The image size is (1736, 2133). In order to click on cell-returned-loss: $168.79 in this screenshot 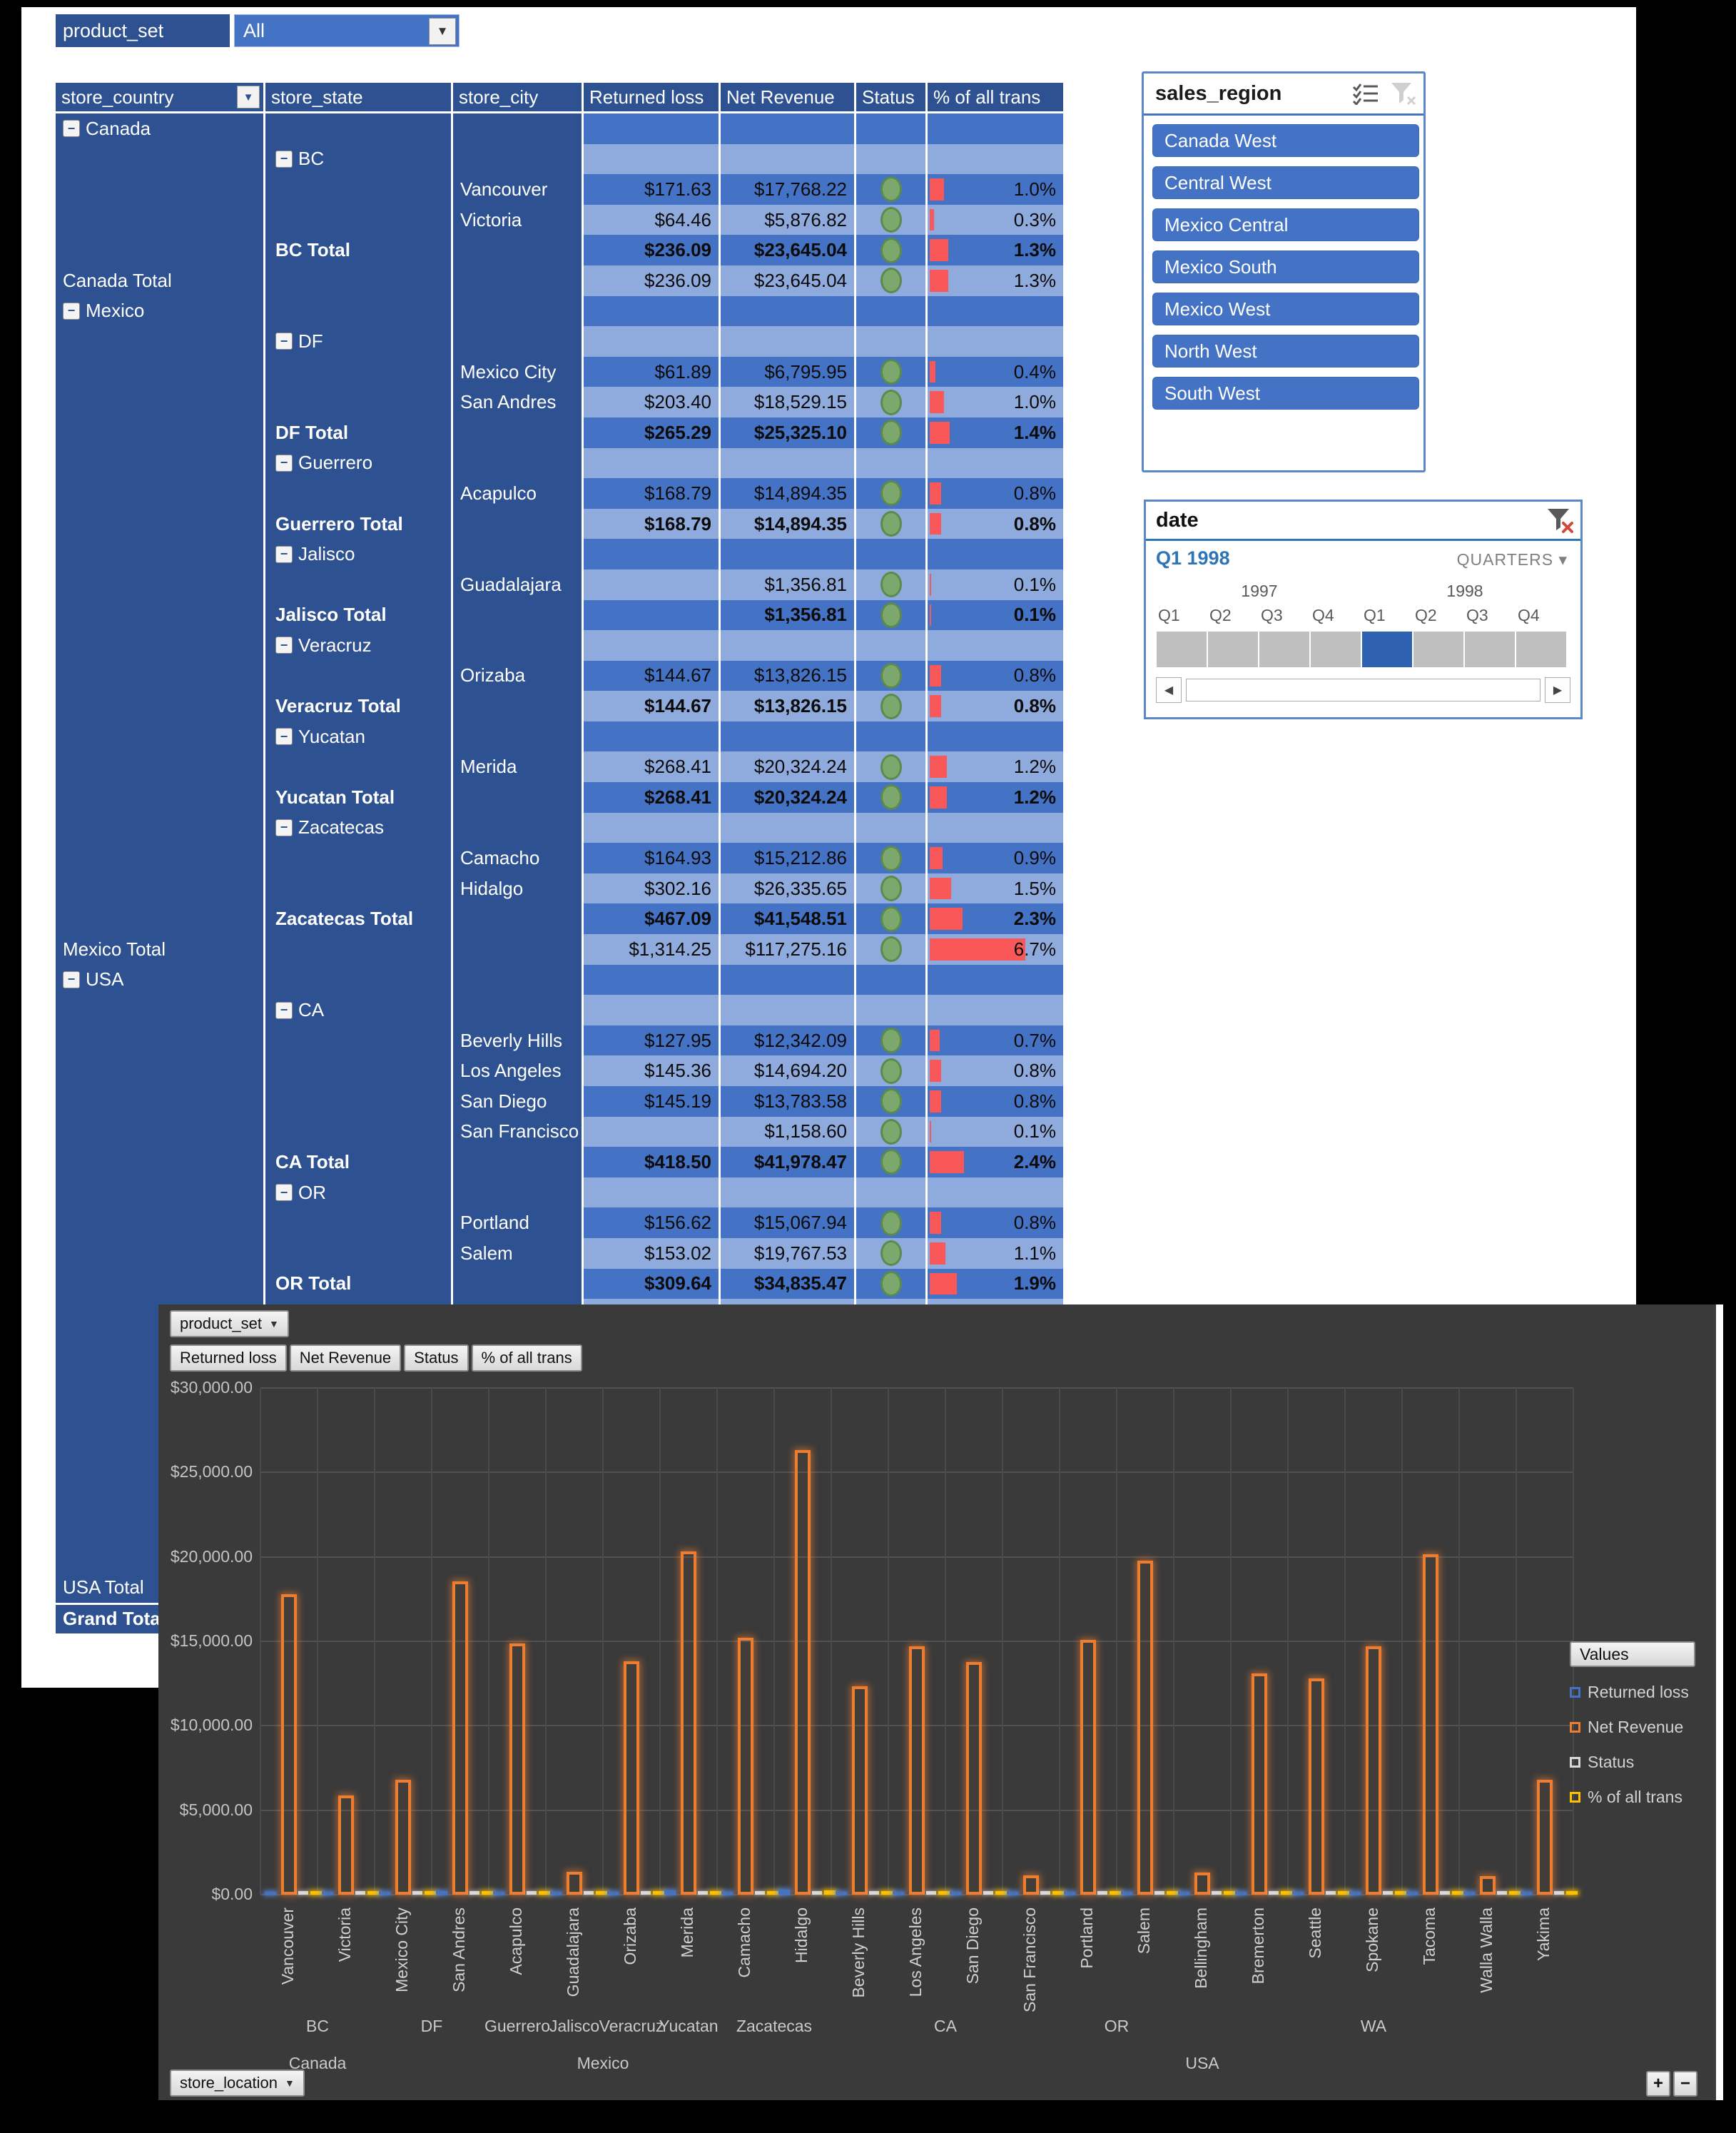, I will do `click(652, 493)`.